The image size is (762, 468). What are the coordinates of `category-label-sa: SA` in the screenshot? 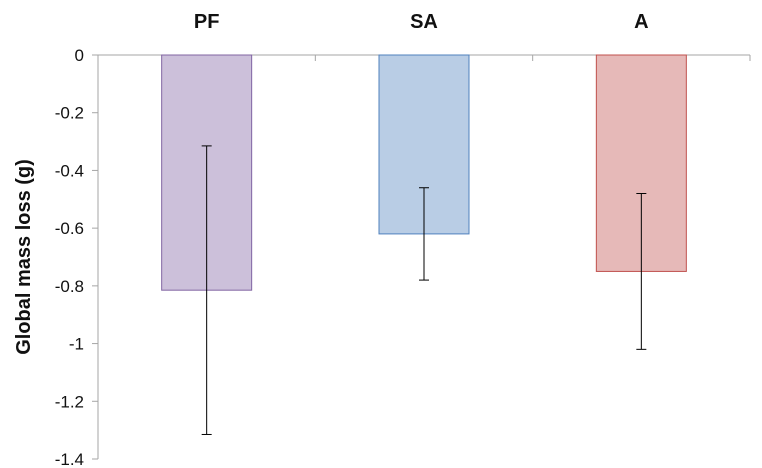 It's located at (424, 22).